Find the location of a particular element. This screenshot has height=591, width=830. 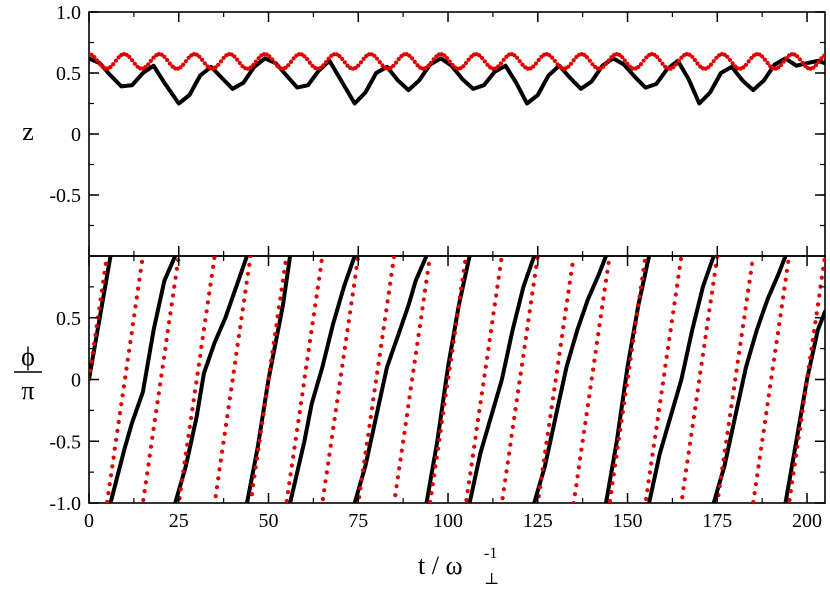

z-solid-series is located at coordinates (457, 81).